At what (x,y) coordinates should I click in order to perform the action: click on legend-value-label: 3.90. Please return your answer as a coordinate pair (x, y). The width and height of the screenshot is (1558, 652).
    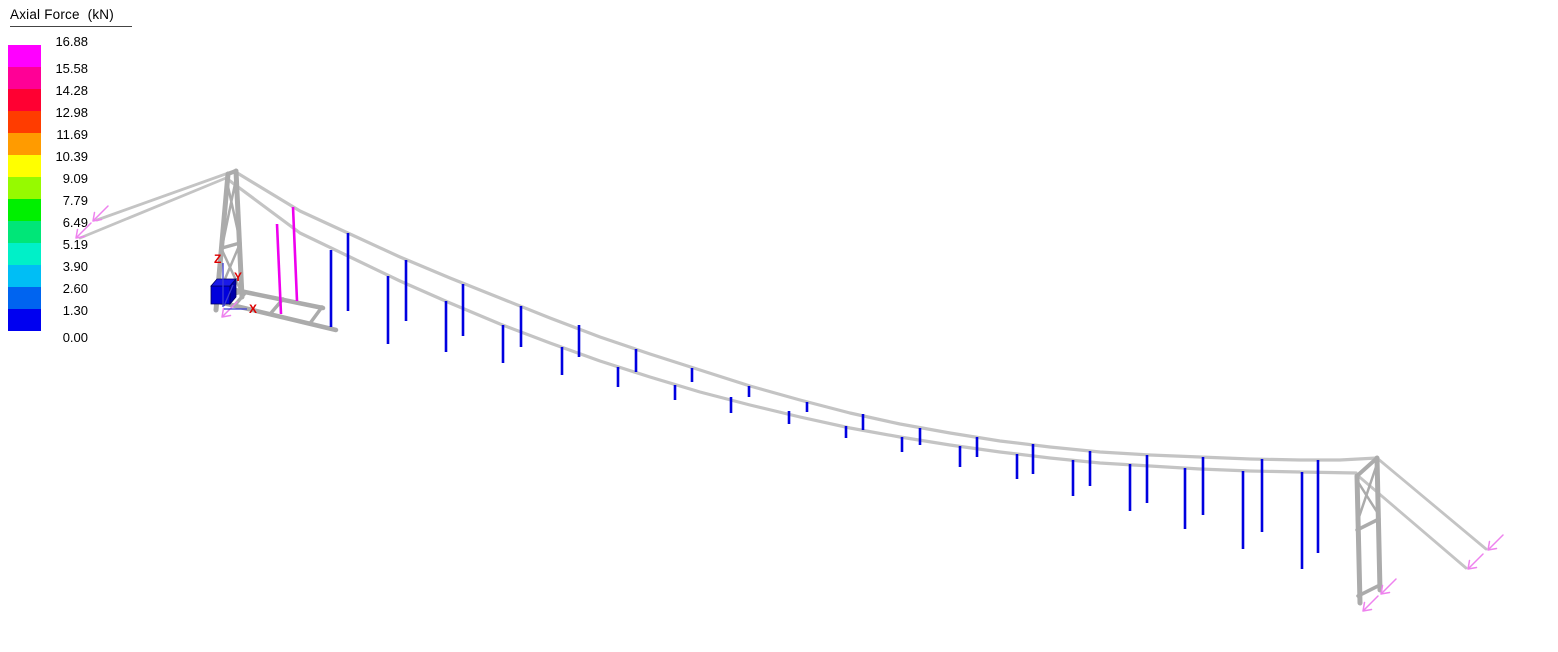
    Looking at the image, I should click on (75, 266).